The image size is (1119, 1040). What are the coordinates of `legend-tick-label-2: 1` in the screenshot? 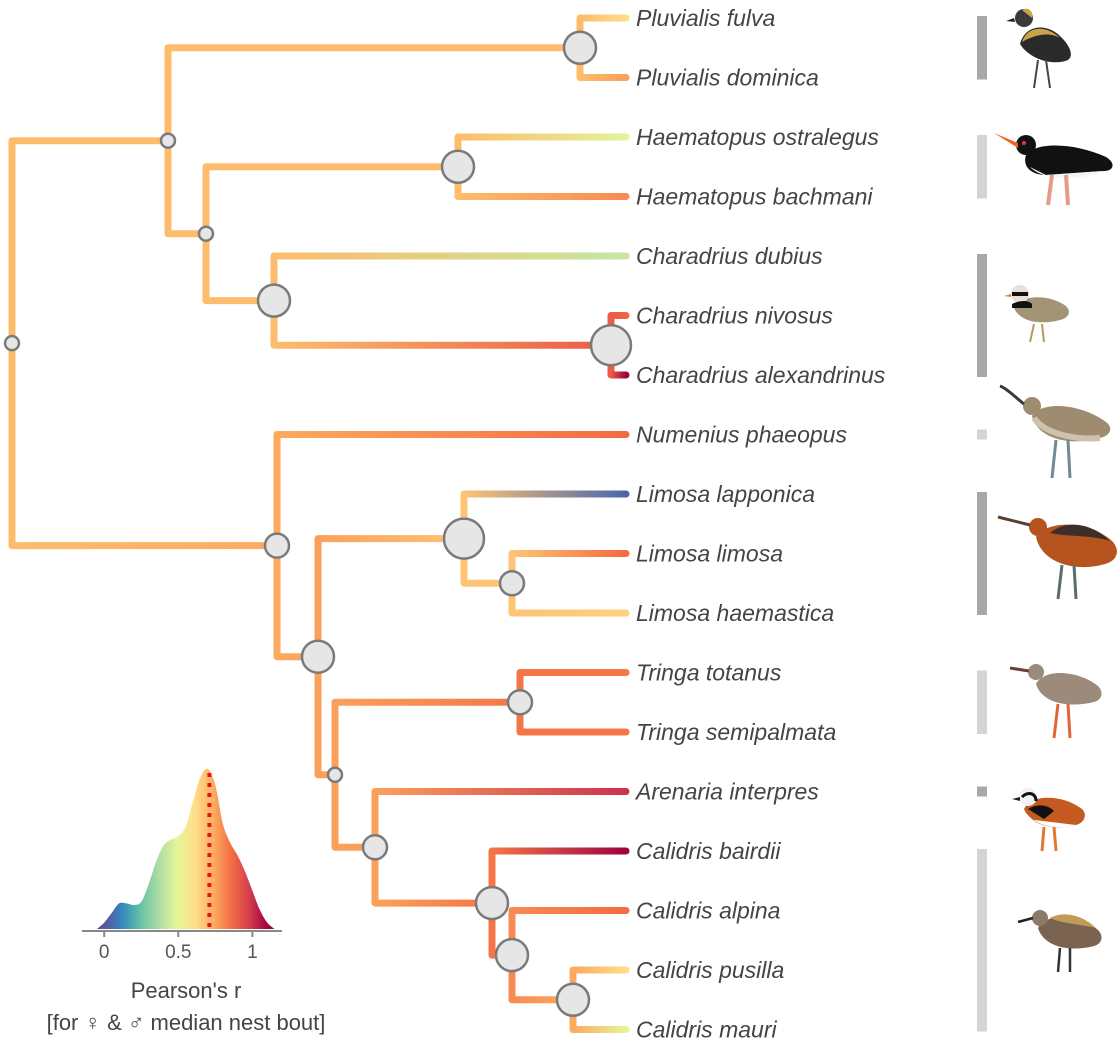 It's located at (252, 952).